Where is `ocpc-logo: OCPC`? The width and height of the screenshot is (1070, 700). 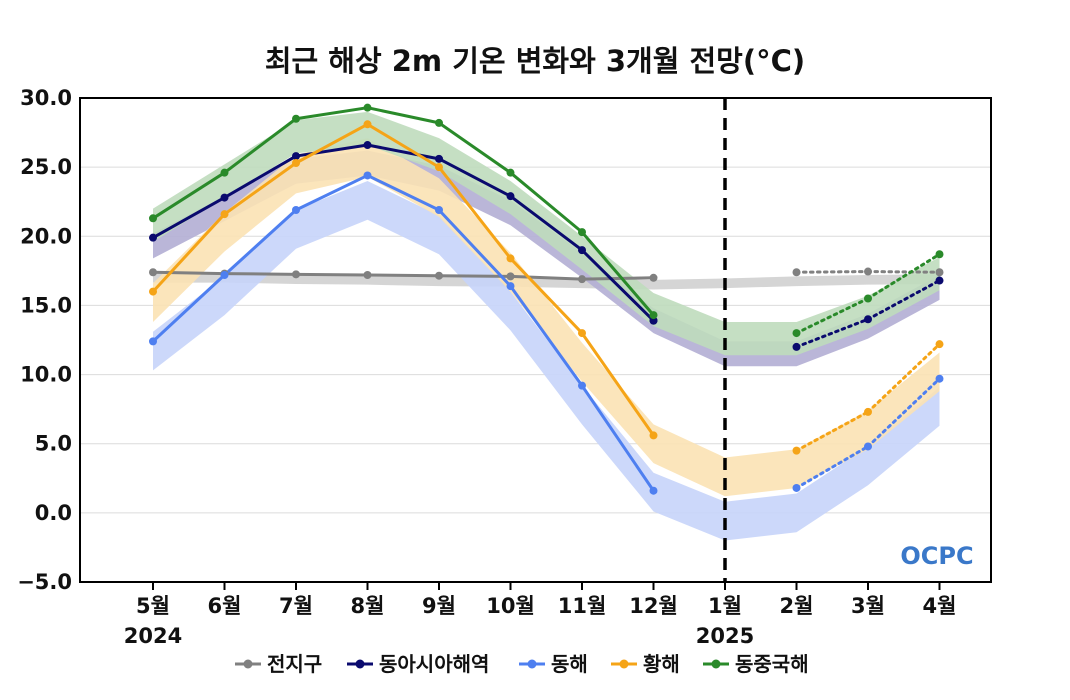
ocpc-logo: OCPC is located at coordinates (936, 556).